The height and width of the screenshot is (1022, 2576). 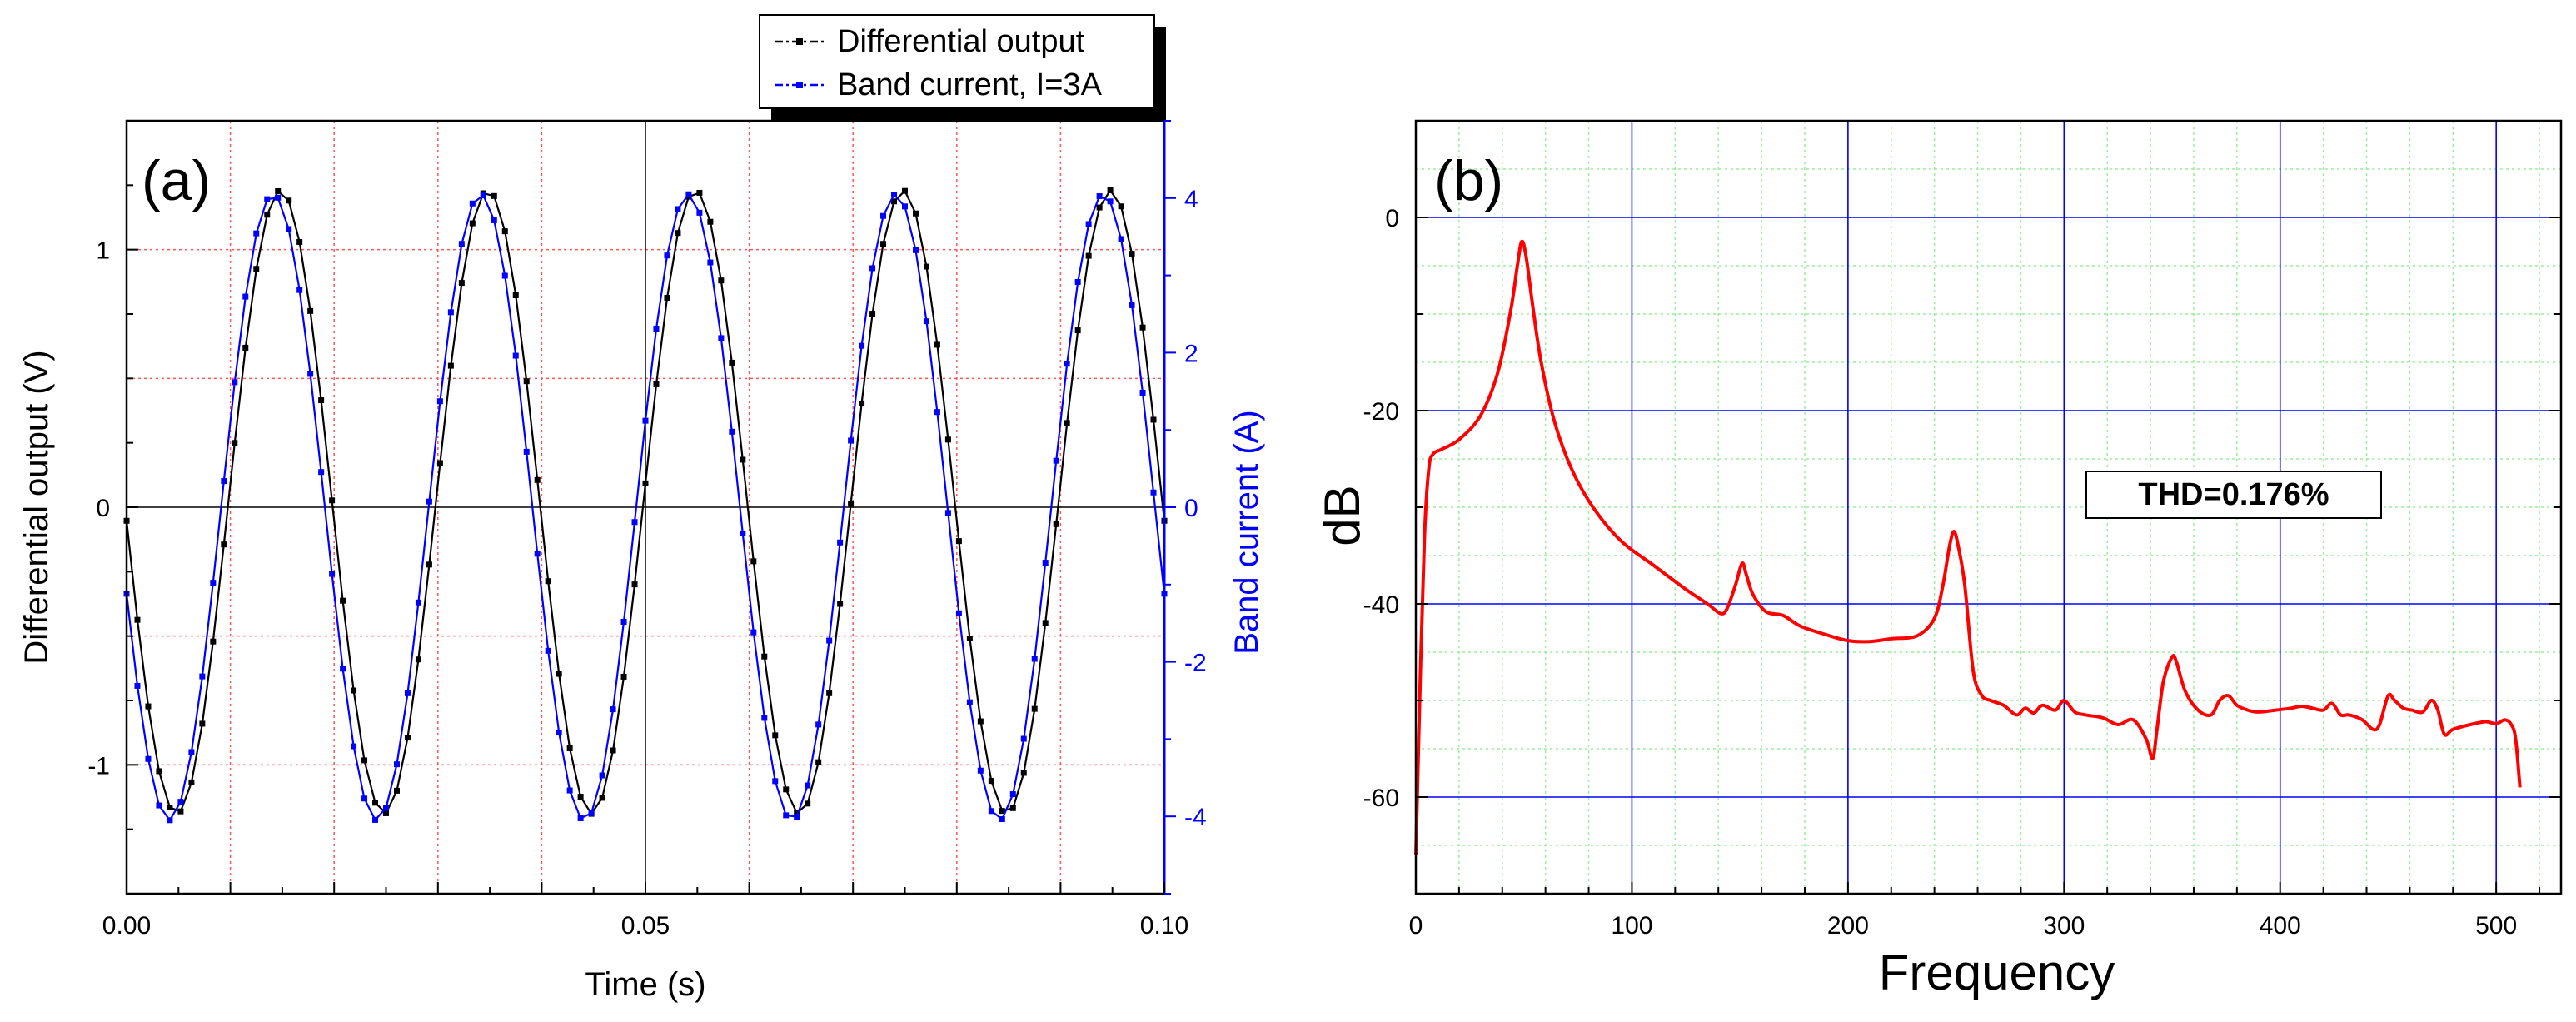 What do you see at coordinates (2233, 495) in the screenshot?
I see `thd-annotation-box` at bounding box center [2233, 495].